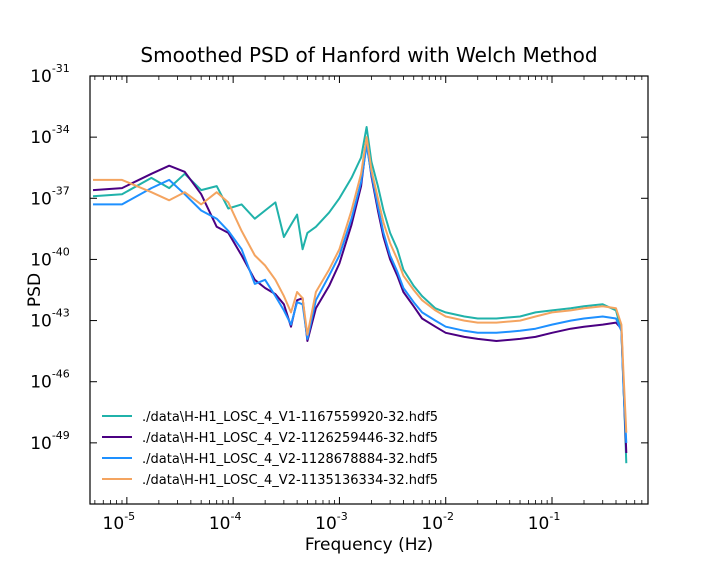 This screenshot has height=576, width=720. Describe the element at coordinates (290, 417) in the screenshot. I see `legend-label: ./data\H-H1_LOSC_4_V1-1167559920-32.hdf5` at that location.